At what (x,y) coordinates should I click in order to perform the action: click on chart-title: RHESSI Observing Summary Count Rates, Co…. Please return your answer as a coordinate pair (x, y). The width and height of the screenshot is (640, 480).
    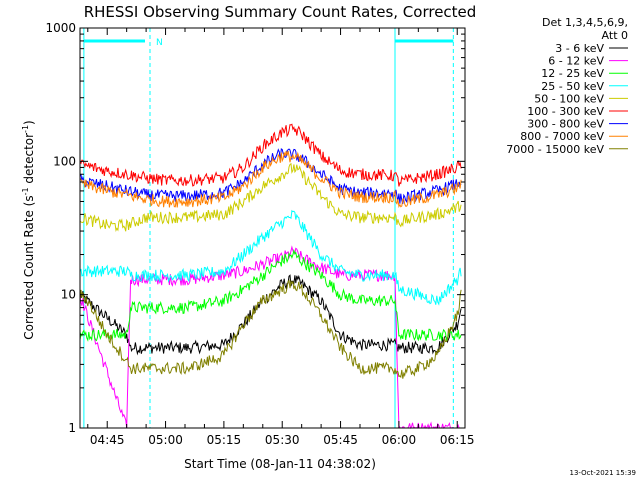
    Looking at the image, I should click on (280, 12).